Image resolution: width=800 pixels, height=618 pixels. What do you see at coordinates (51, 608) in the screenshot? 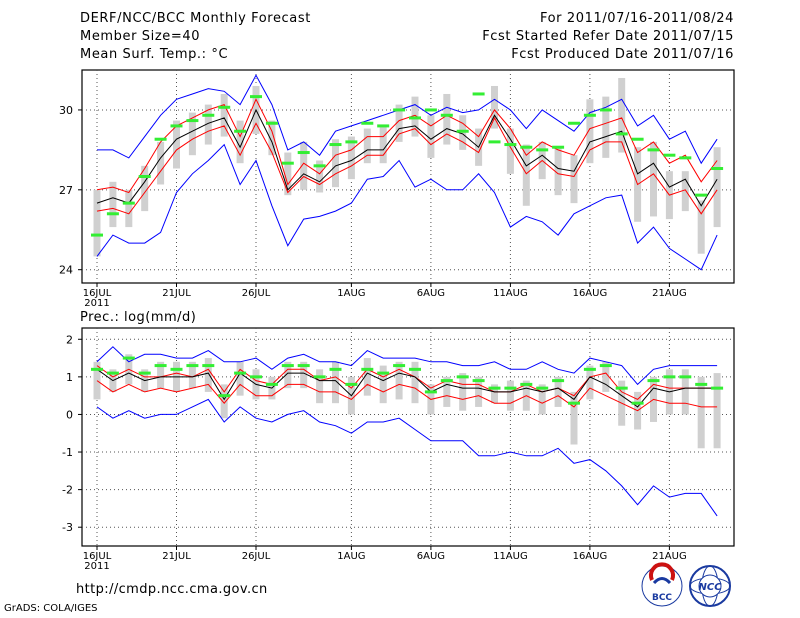
I see `grads-credit: GrADS: COLA/IGES` at bounding box center [51, 608].